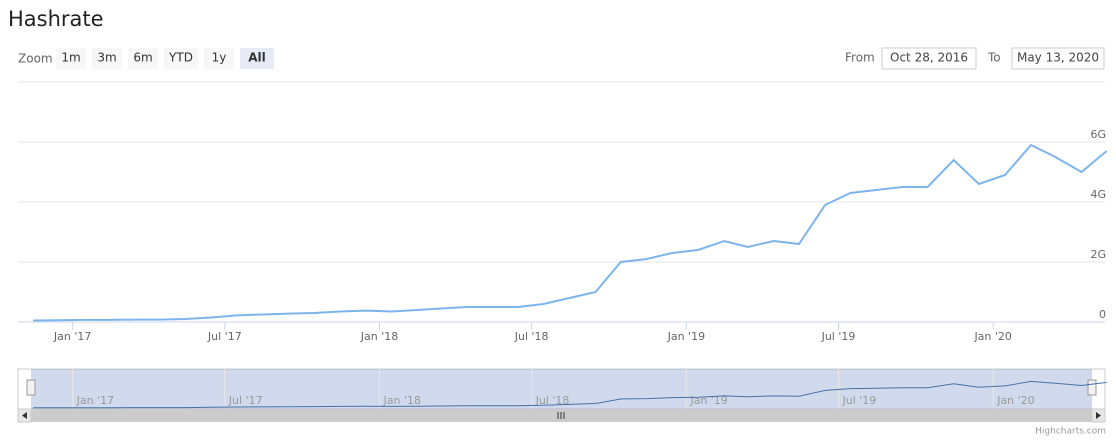  I want to click on zoom-button-label: 3m, so click(106, 58).